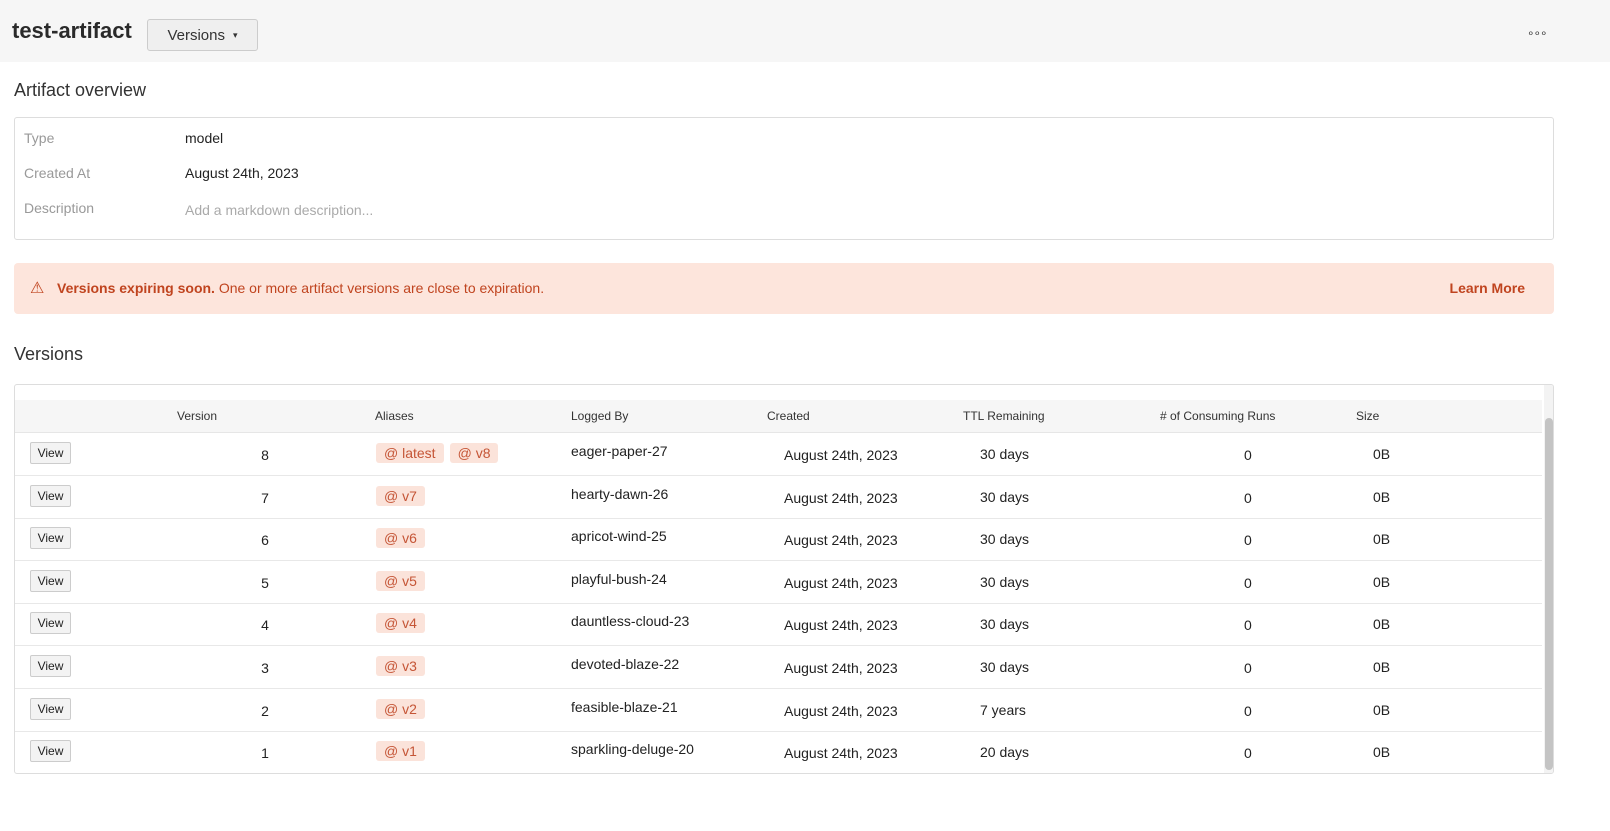 The image size is (1610, 831). I want to click on learn-more-link: Learn More, so click(1487, 288).